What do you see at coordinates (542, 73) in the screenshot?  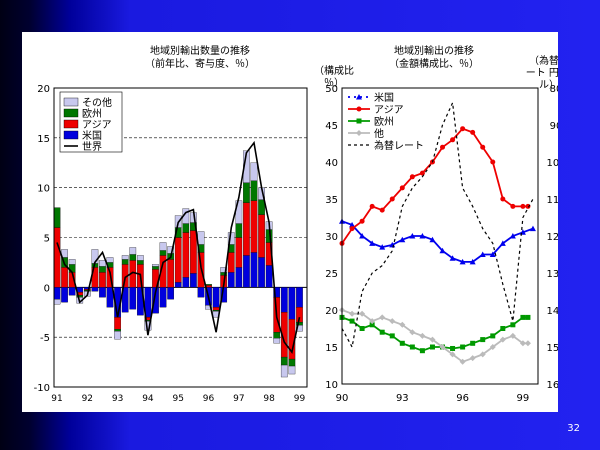 I see `right-right-axis-label-2: ート 円/ド` at bounding box center [542, 73].